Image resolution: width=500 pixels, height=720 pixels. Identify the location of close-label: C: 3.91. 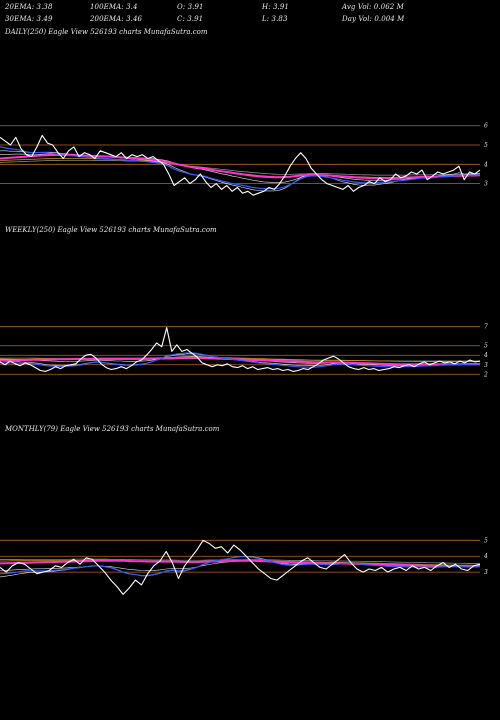
(190, 19).